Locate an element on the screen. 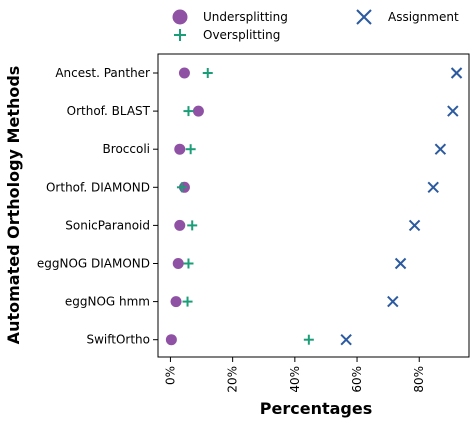 The height and width of the screenshot is (421, 475). y-tick-label: SonicParanoid is located at coordinates (107, 225).